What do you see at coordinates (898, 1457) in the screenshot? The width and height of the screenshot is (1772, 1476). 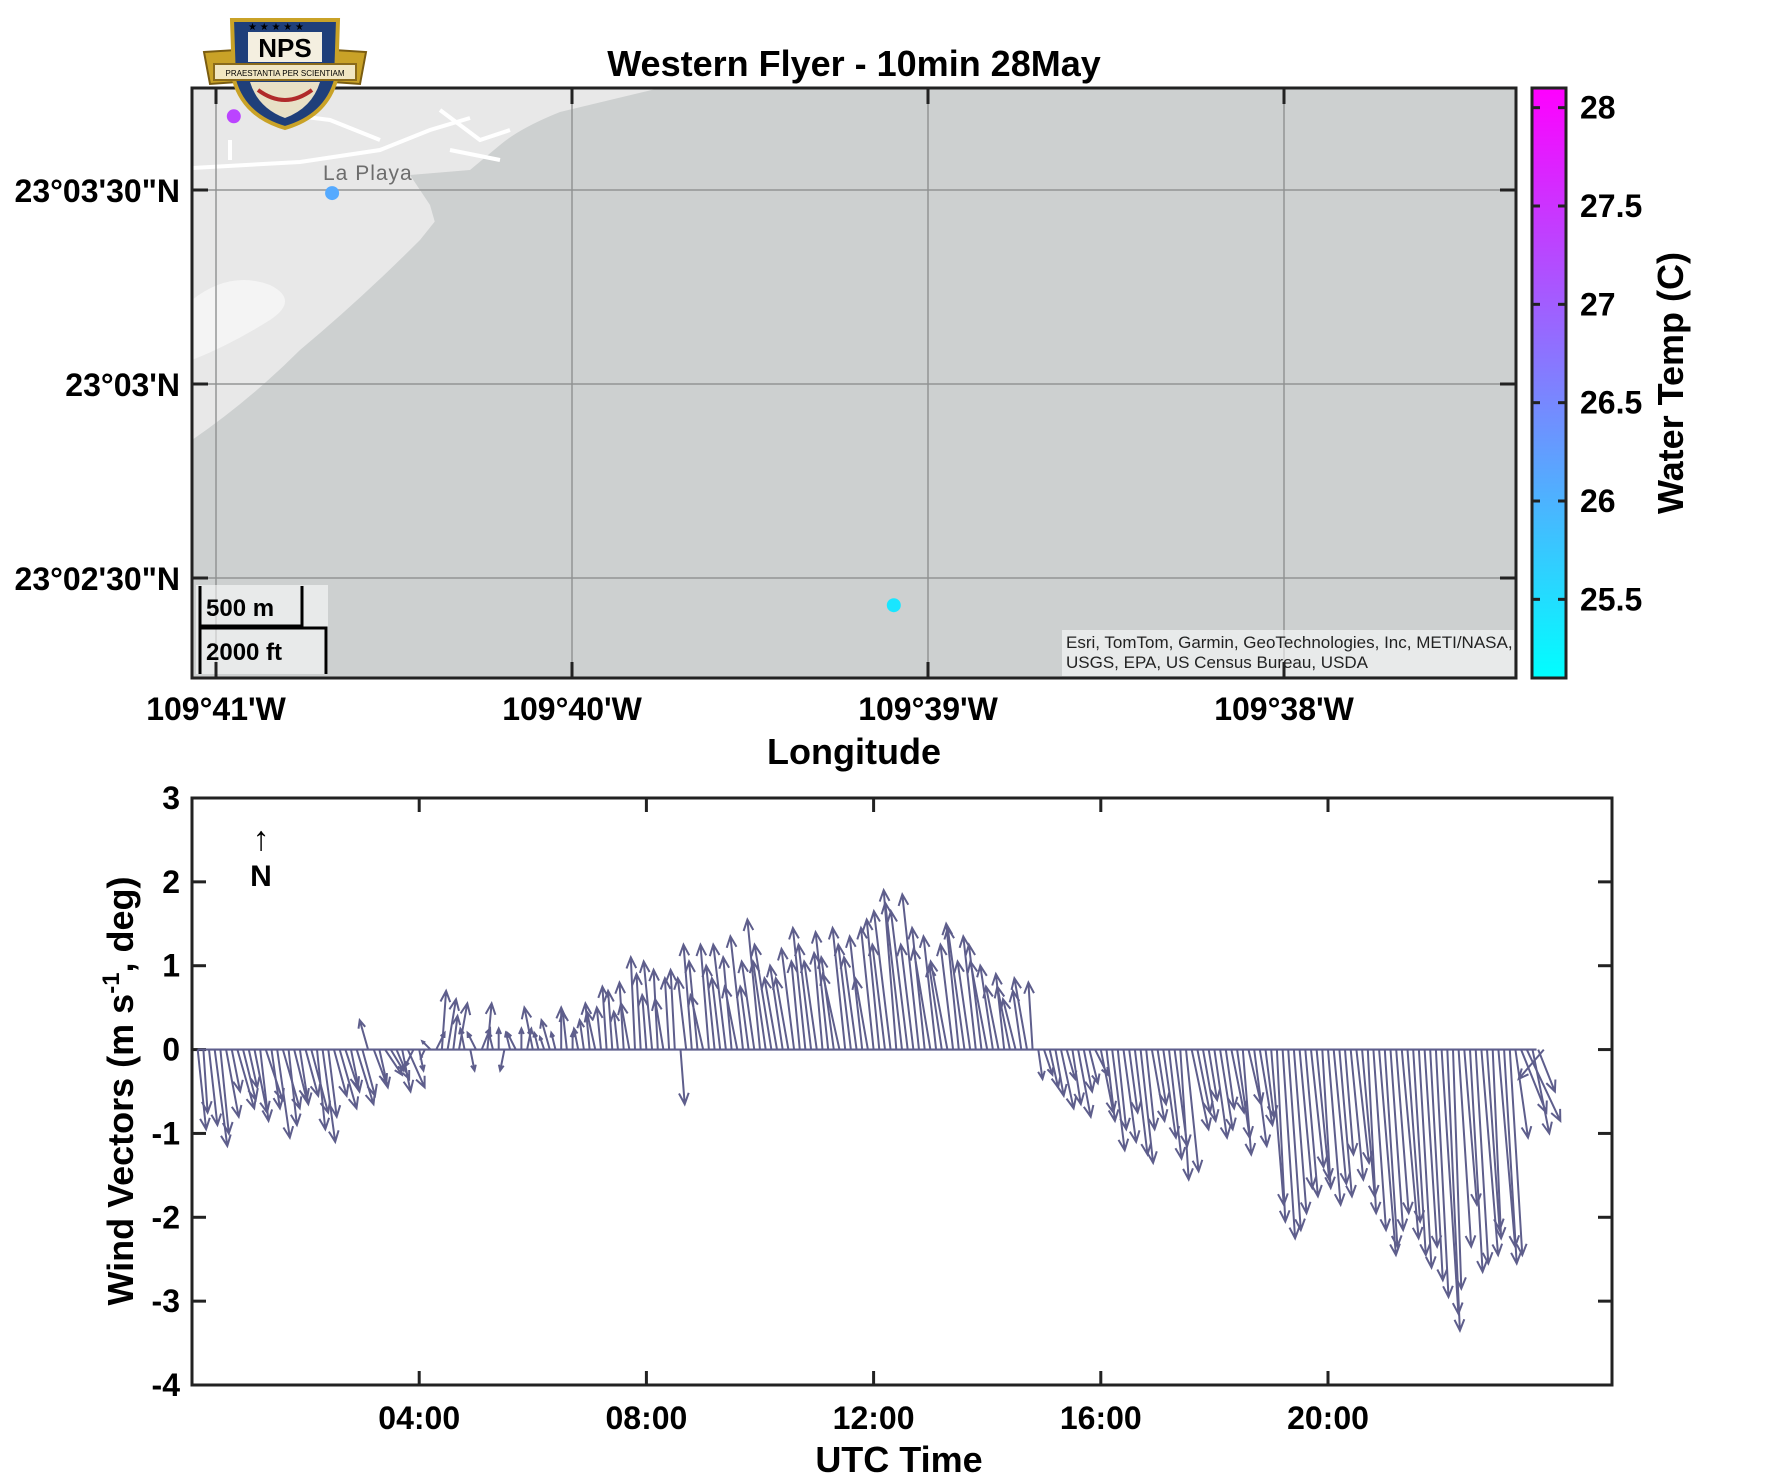 I see `wind-xlabel: UTC Time` at bounding box center [898, 1457].